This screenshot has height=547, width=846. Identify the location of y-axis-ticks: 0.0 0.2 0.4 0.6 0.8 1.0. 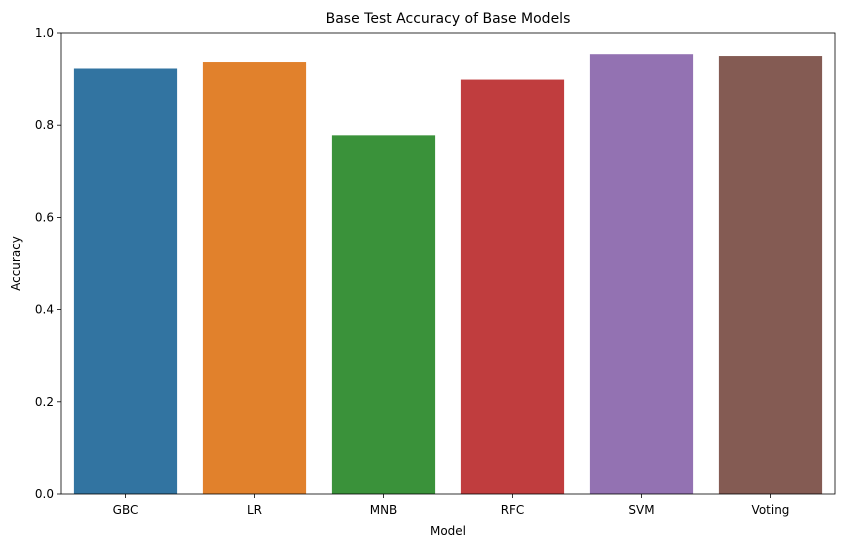
(48, 263).